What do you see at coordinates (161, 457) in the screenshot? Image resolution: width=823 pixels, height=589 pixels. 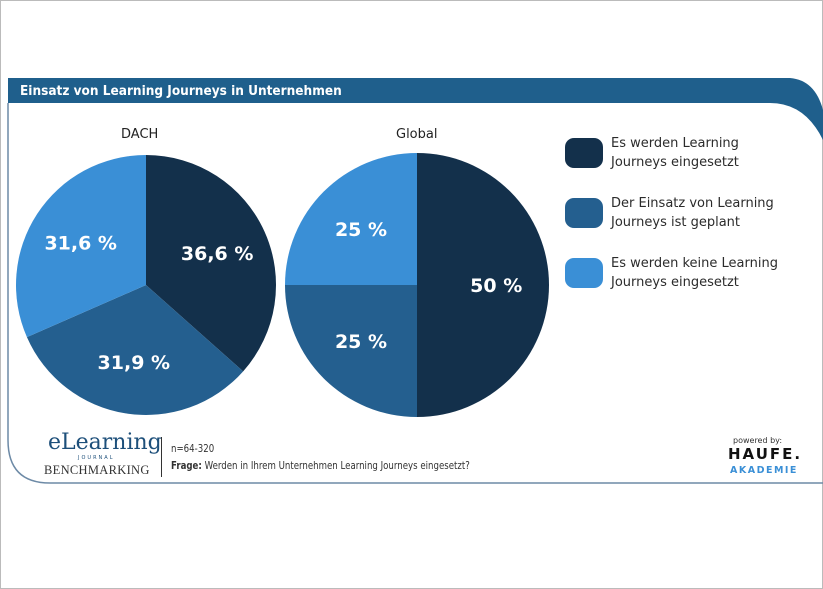 I see `footer-divider` at bounding box center [161, 457].